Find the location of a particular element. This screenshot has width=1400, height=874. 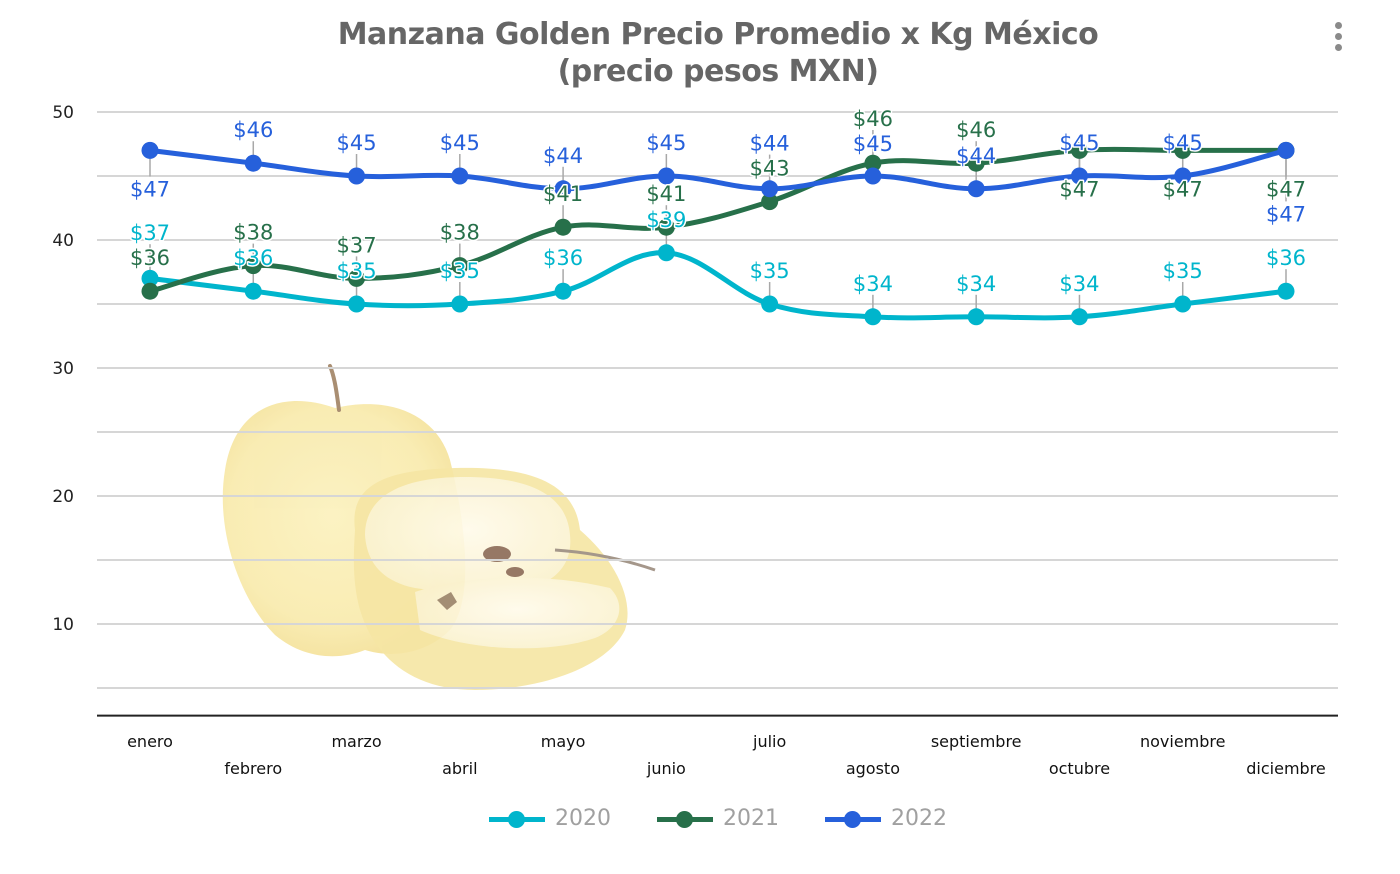

data-point-2021-julio is located at coordinates (770, 202).